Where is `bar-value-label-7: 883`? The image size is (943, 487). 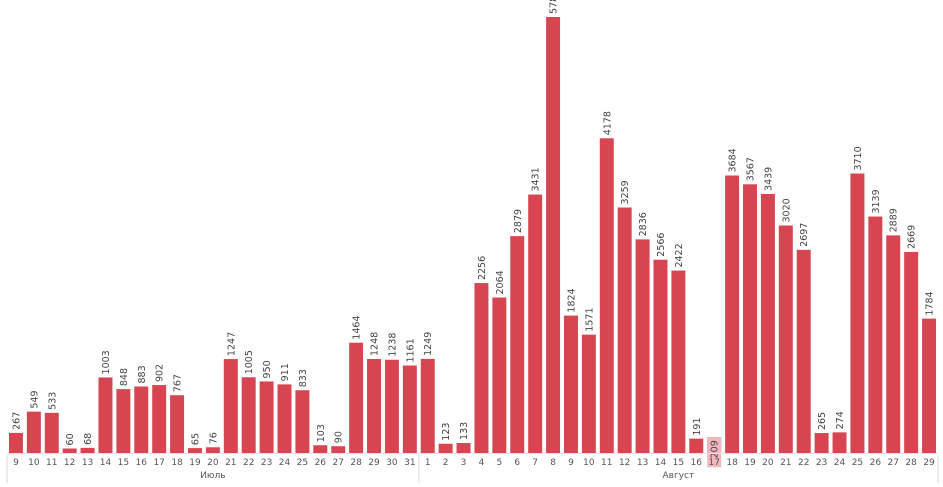
bar-value-label-7: 883 is located at coordinates (142, 374).